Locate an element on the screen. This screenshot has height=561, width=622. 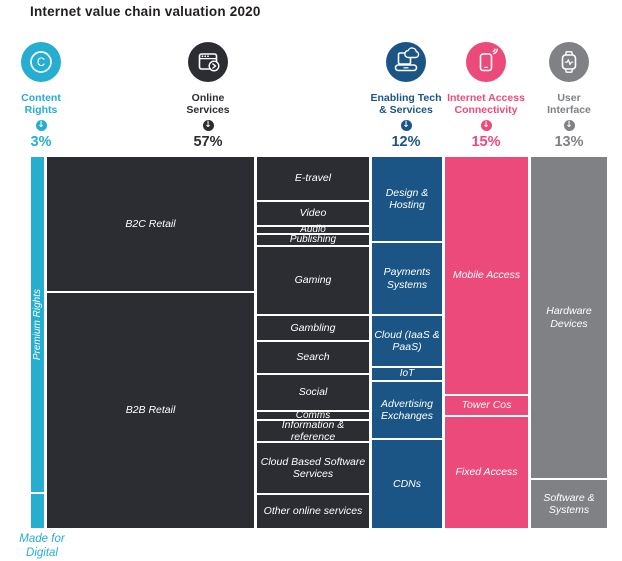
category-label: User Interface is located at coordinates (569, 104).